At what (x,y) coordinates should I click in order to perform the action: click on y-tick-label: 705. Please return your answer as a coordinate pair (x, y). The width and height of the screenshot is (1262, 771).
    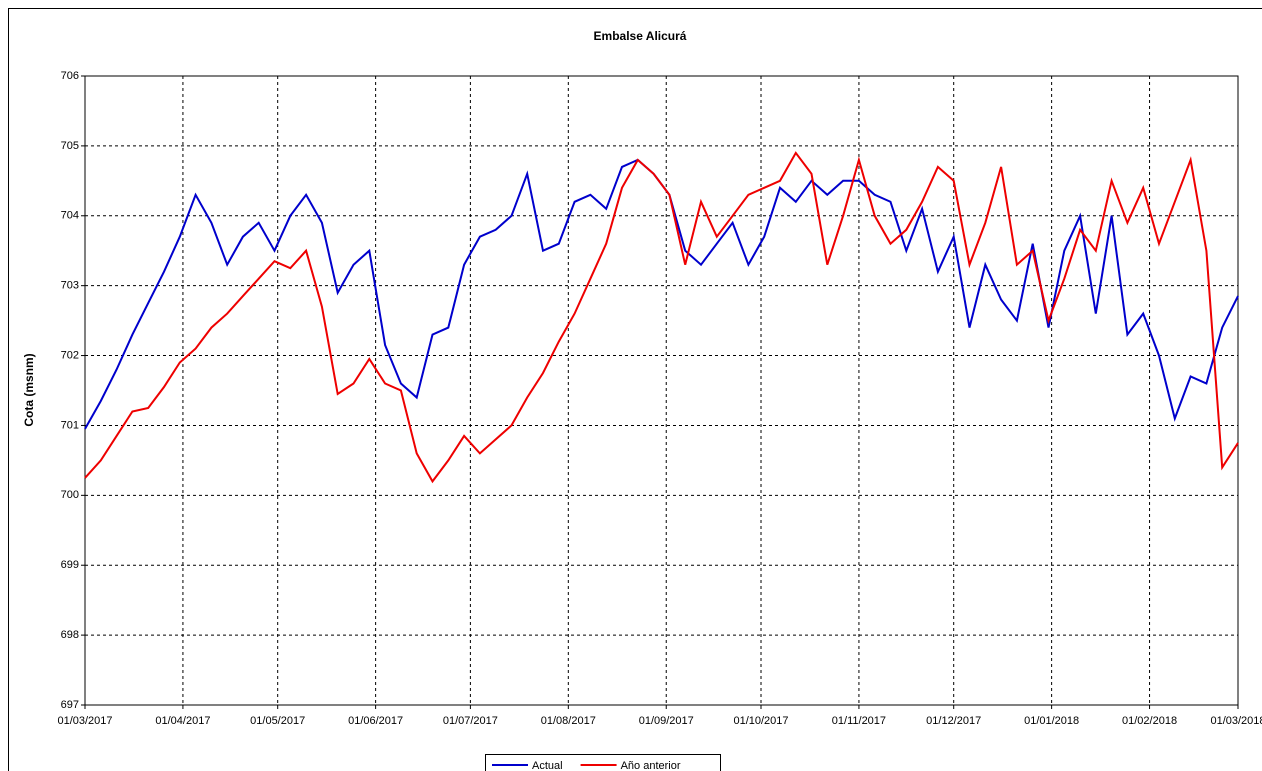
    Looking at the image, I should click on (70, 146).